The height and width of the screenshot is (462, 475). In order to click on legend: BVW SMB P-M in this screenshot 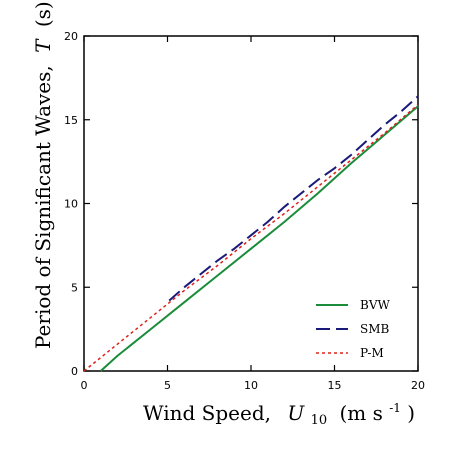, I will do `click(353, 329)`.